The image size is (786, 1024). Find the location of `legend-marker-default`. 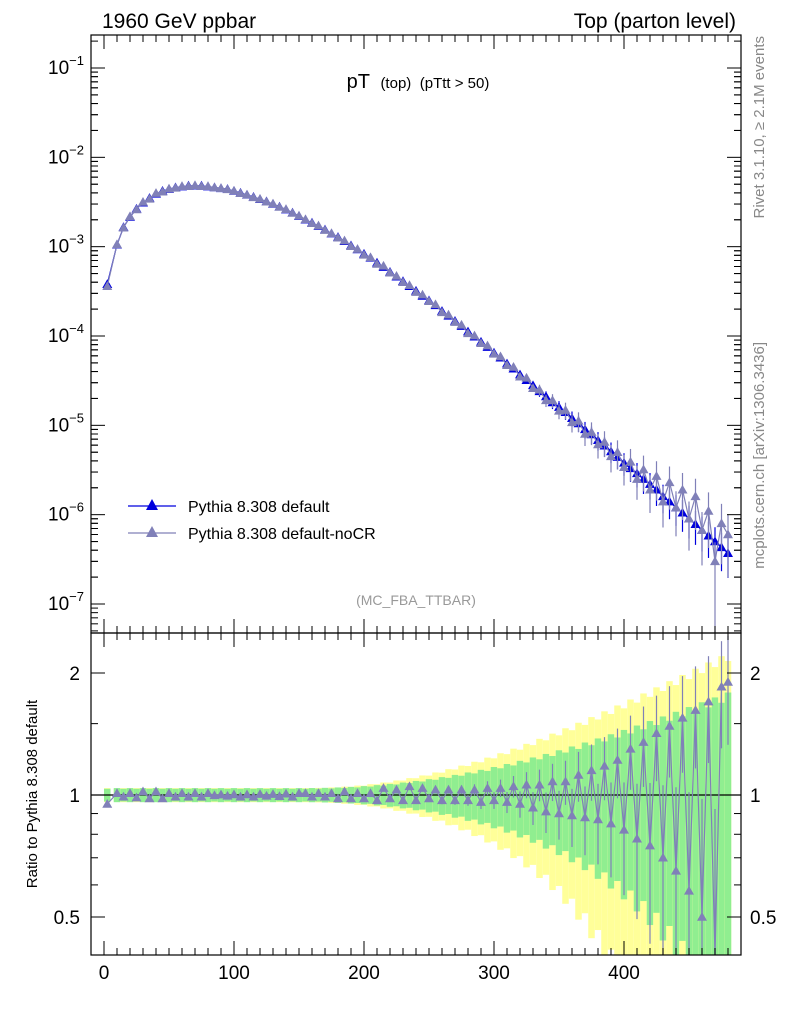

legend-marker-default is located at coordinates (152, 504).